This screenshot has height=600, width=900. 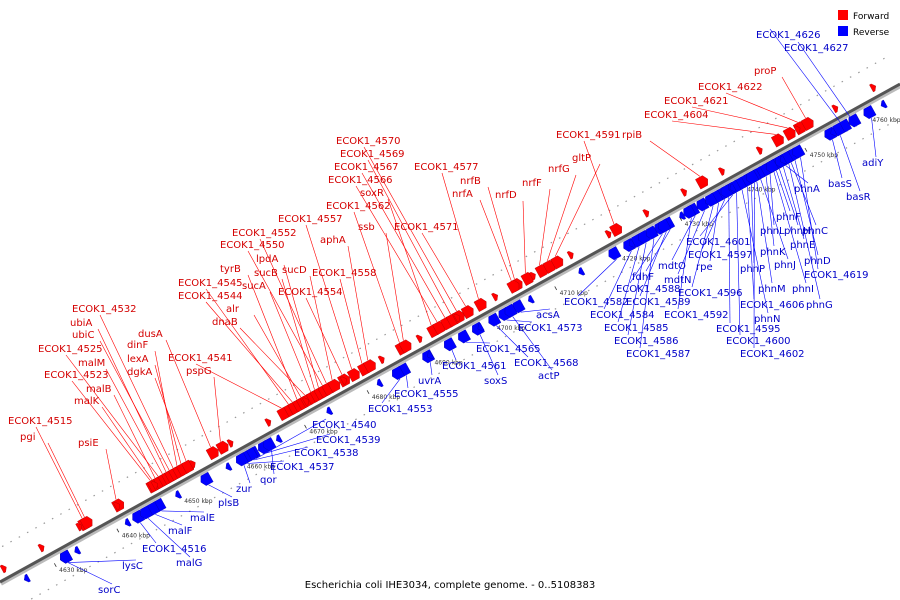 I want to click on forward-gene-label: alr, so click(x=233, y=309).